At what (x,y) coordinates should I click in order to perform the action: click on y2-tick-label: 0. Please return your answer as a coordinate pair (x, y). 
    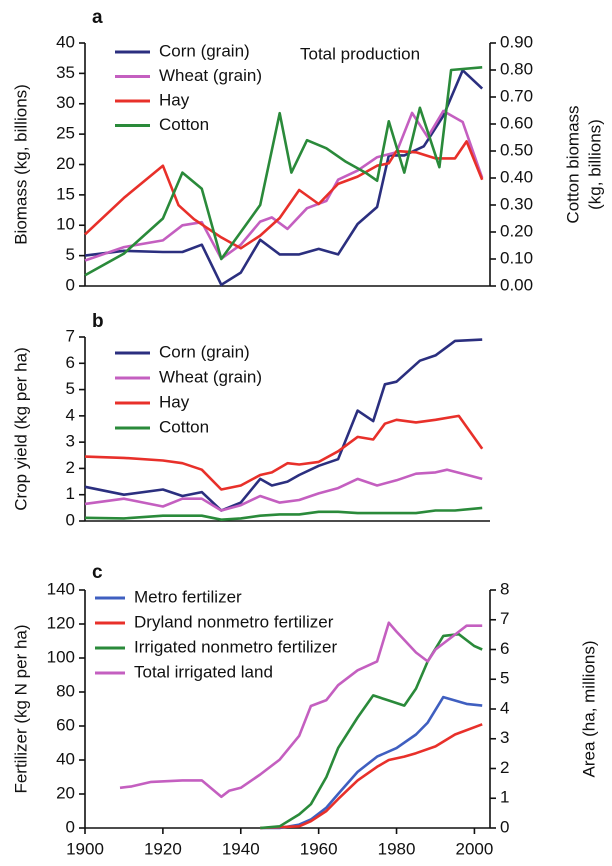
    Looking at the image, I should click on (504, 826).